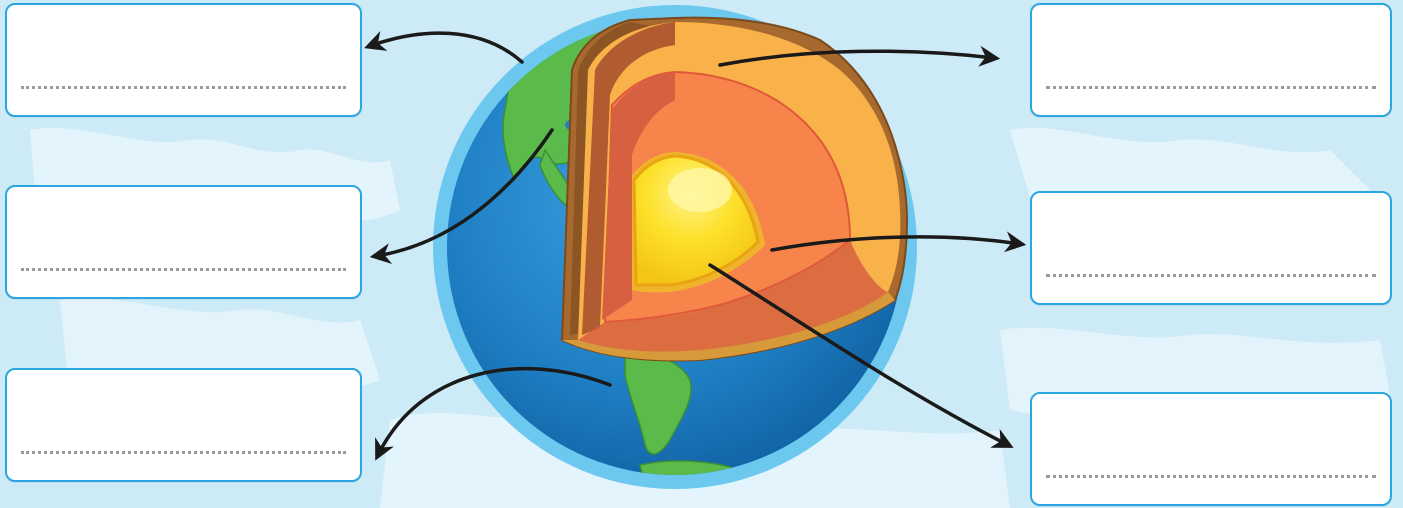 The height and width of the screenshot is (508, 1403). What do you see at coordinates (700, 190) in the screenshot?
I see `core-highlight` at bounding box center [700, 190].